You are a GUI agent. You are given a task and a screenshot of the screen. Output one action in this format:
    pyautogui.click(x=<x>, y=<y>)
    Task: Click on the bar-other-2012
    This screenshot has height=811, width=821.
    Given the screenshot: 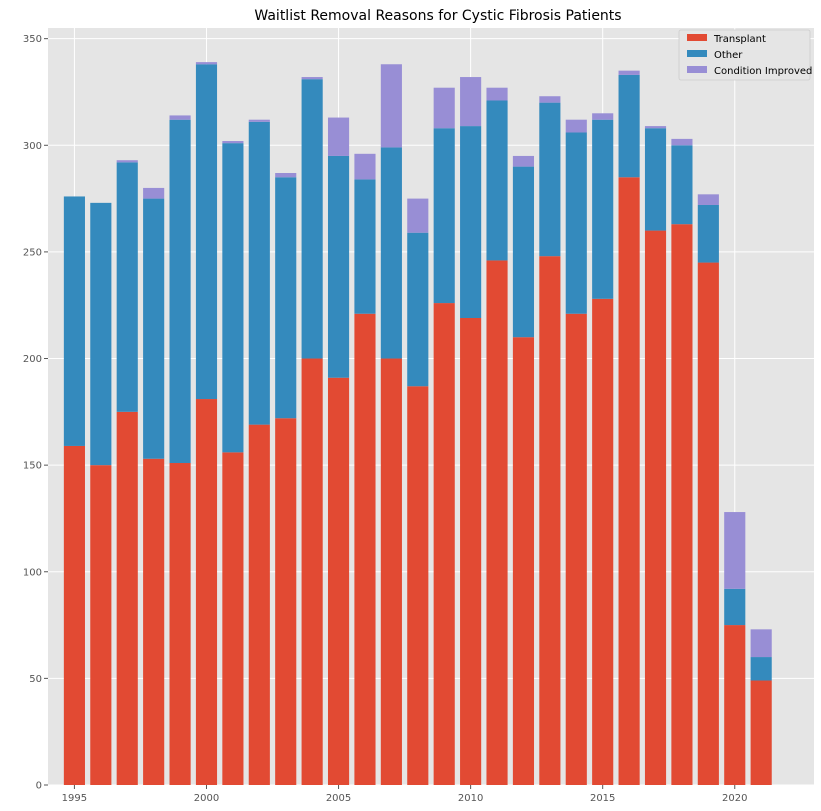 What is the action you would take?
    pyautogui.click(x=523, y=252)
    